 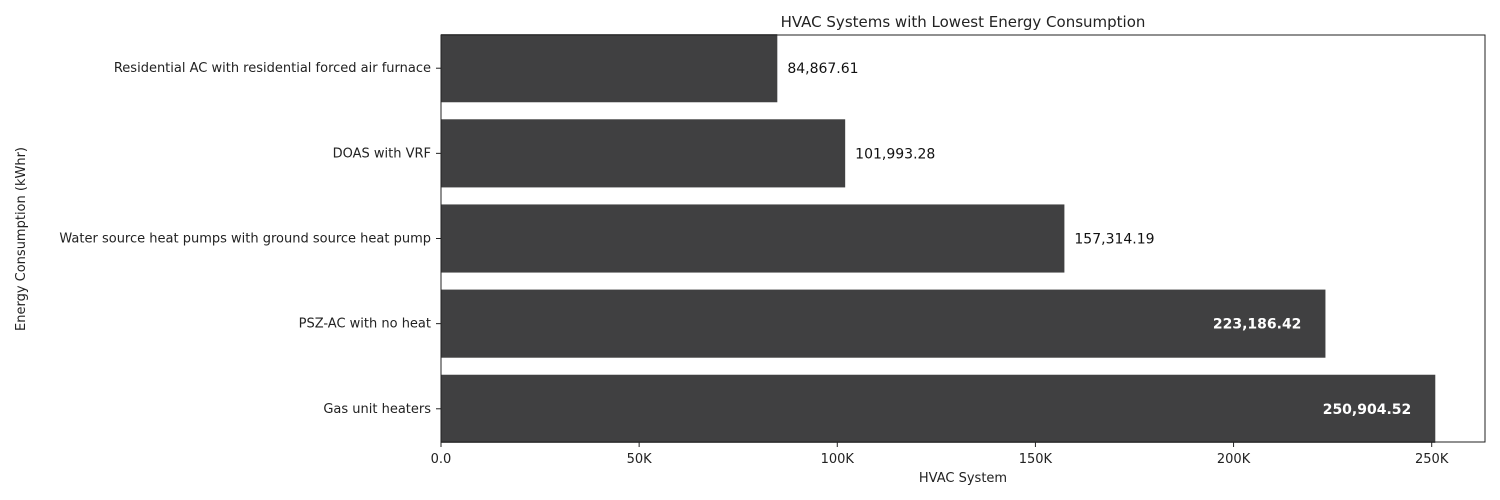 I want to click on x-tick-label-1: 50K, so click(x=640, y=459).